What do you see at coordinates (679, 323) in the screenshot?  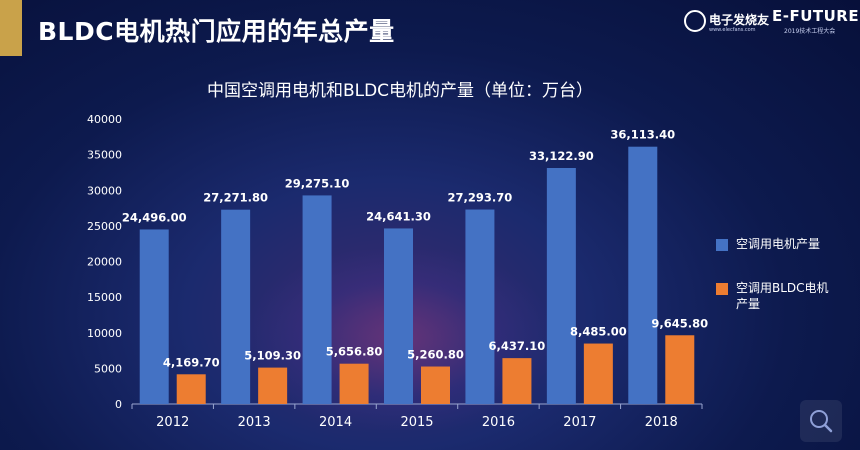 I see `data-label: 9,645.80` at bounding box center [679, 323].